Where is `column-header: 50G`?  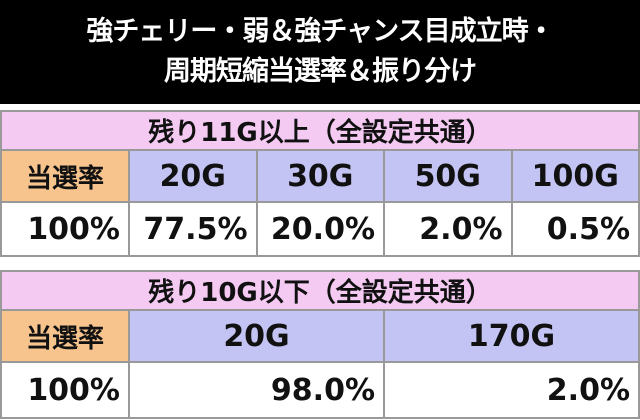 column-header: 50G is located at coordinates (448, 176).